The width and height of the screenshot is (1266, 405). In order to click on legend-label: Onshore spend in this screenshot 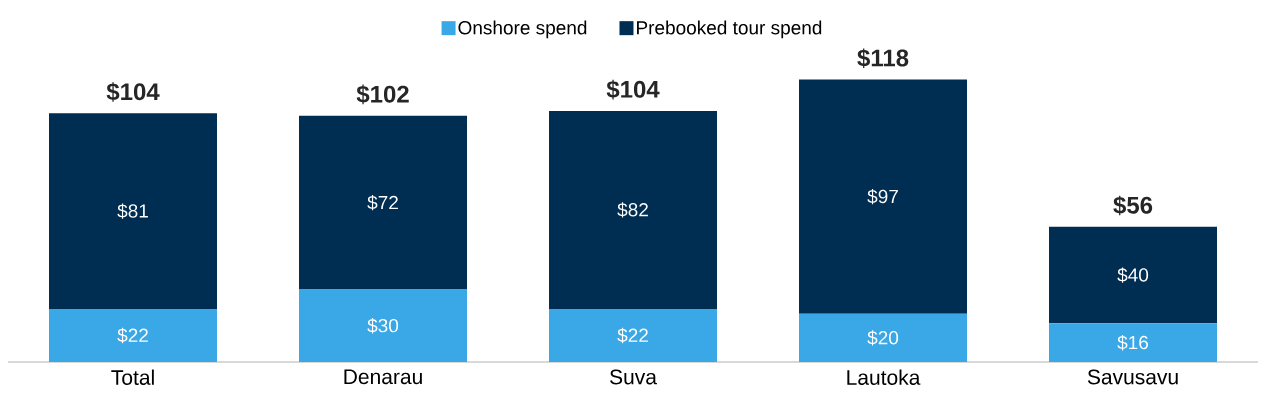, I will do `click(522, 29)`.